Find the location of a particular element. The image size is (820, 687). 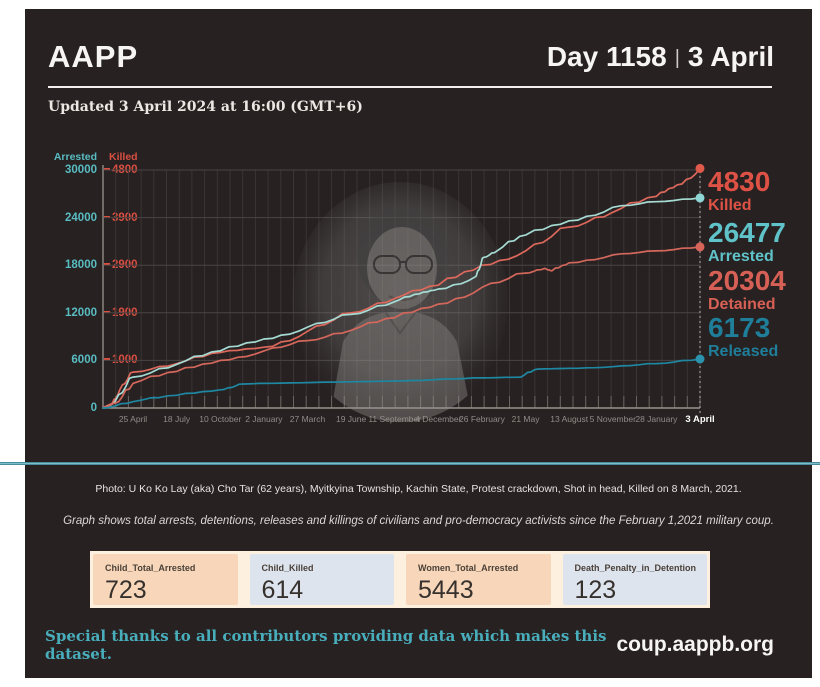

stat-card-child_killed: Child_Killed 614 is located at coordinates (321, 579).